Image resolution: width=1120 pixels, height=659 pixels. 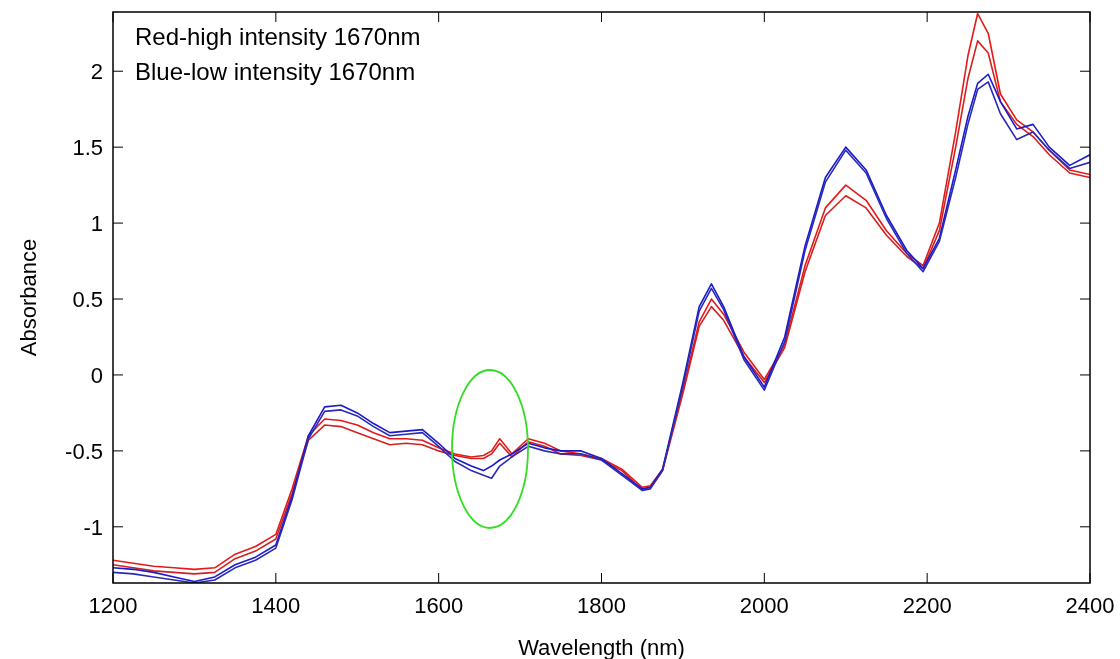 What do you see at coordinates (275, 71) in the screenshot?
I see `annotation: Blue-low intensity 1670nm` at bounding box center [275, 71].